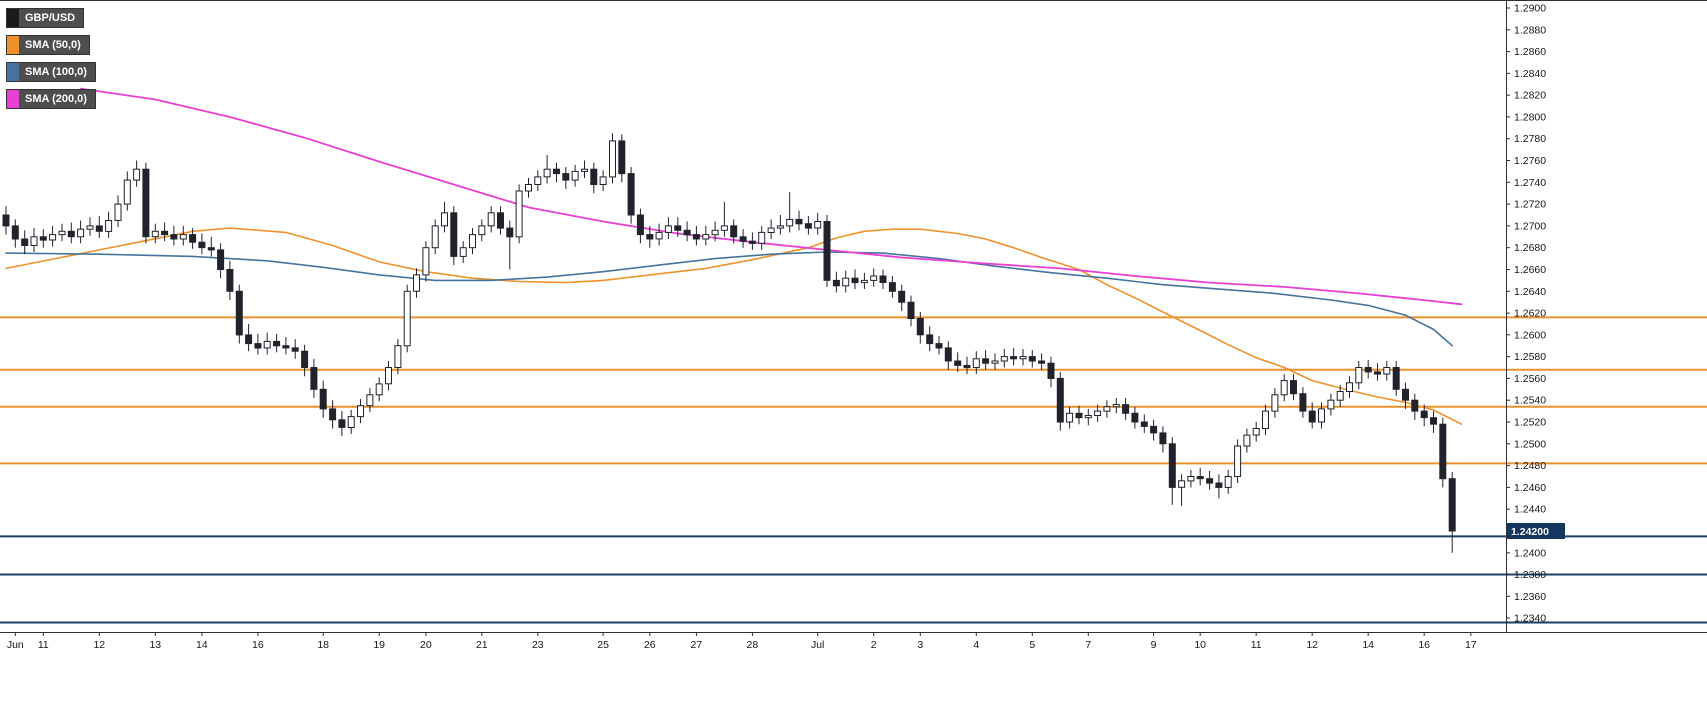  I want to click on price-tick-label: 1.2860, so click(1530, 52).